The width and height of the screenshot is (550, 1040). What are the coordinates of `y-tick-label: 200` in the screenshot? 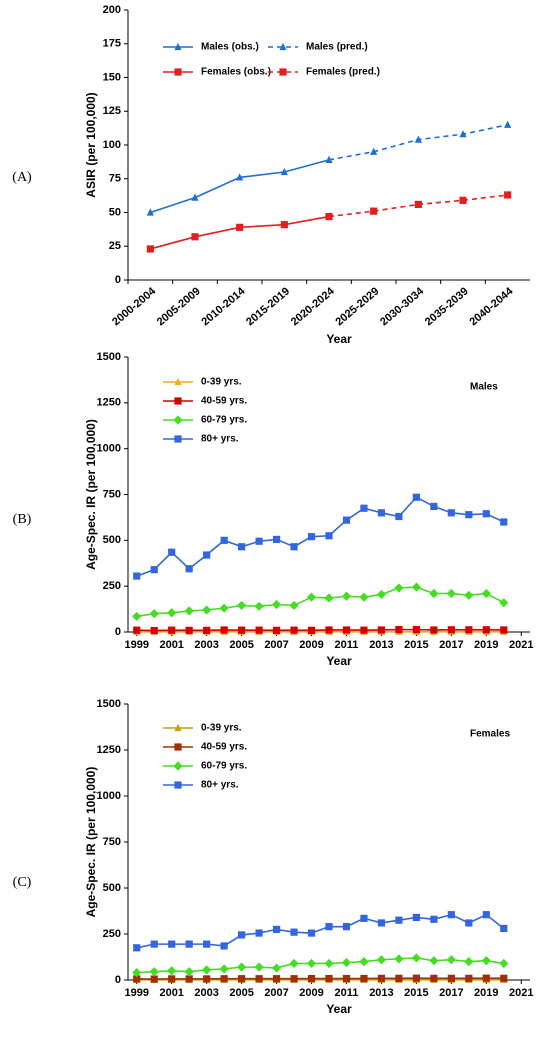 It's located at (112, 10).